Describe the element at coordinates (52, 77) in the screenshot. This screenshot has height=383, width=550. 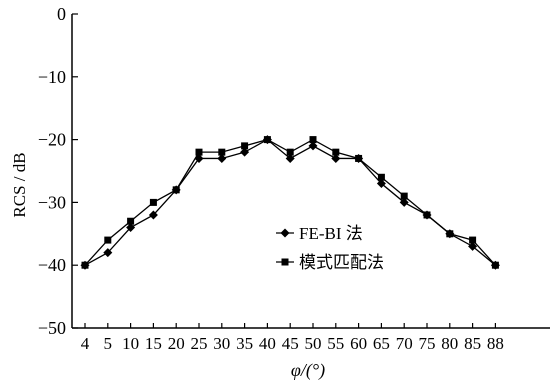
I see `y-tick-label: −10` at that location.